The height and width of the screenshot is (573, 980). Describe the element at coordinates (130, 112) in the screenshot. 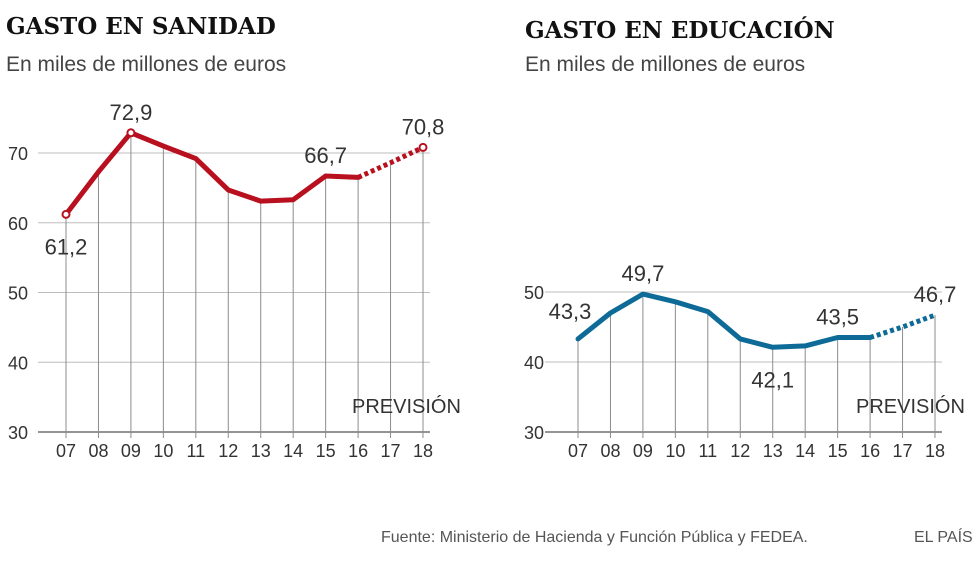

I see `data-label: 72,9` at that location.